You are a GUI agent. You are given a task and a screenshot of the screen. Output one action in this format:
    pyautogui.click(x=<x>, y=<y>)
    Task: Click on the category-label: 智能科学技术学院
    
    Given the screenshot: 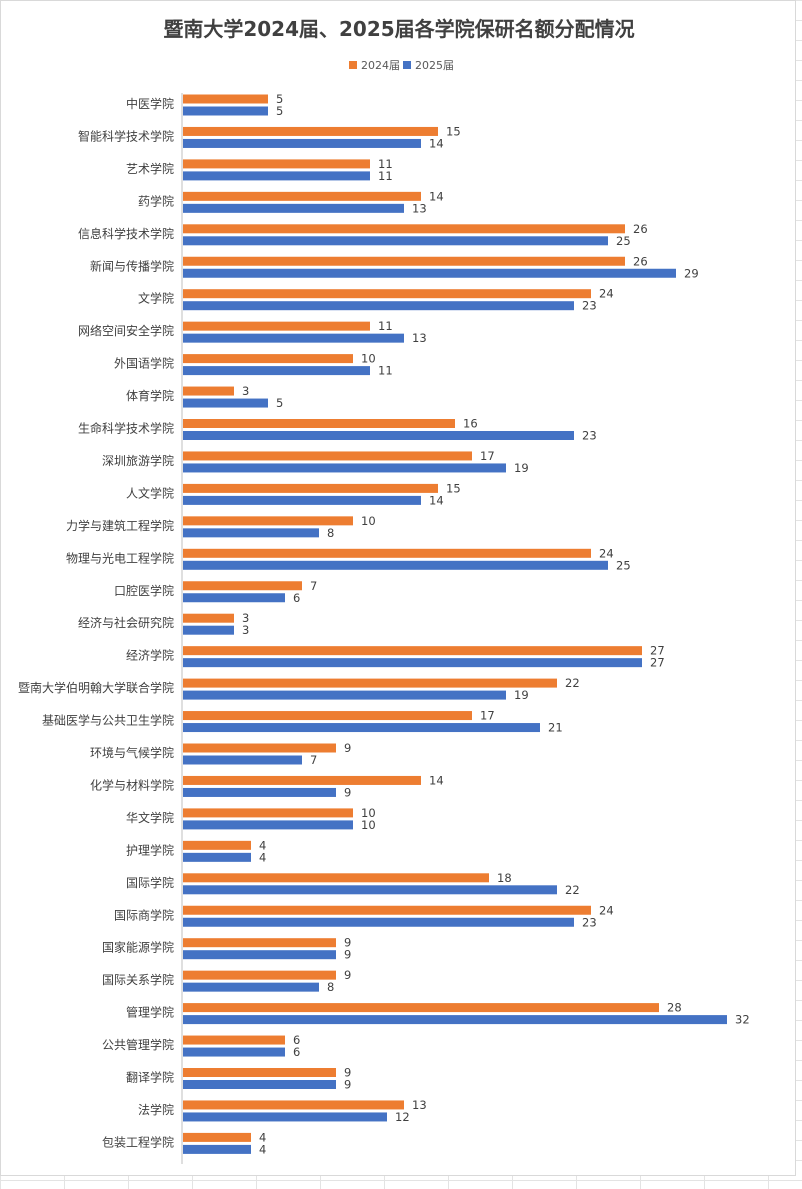 What is the action you would take?
    pyautogui.click(x=126, y=135)
    